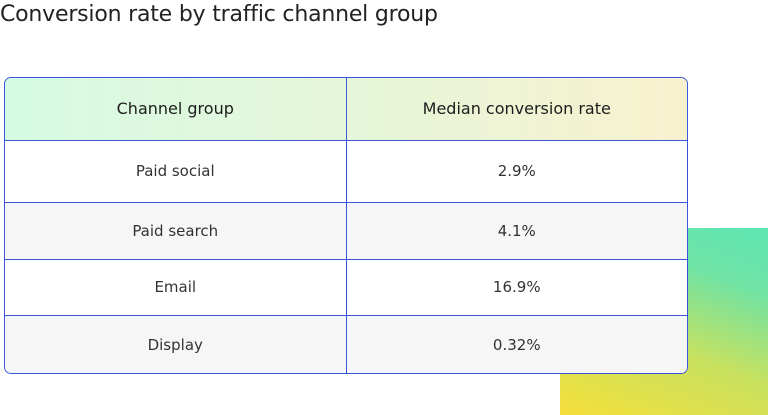 Image resolution: width=768 pixels, height=415 pixels. I want to click on rate-cell: 16.9%, so click(516, 288).